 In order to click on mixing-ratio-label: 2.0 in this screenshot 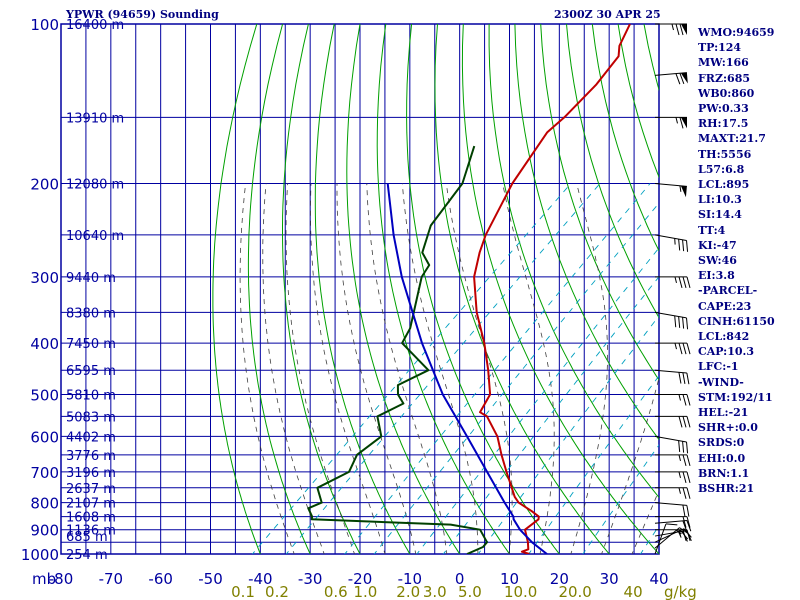, I will do `click(408, 591)`.